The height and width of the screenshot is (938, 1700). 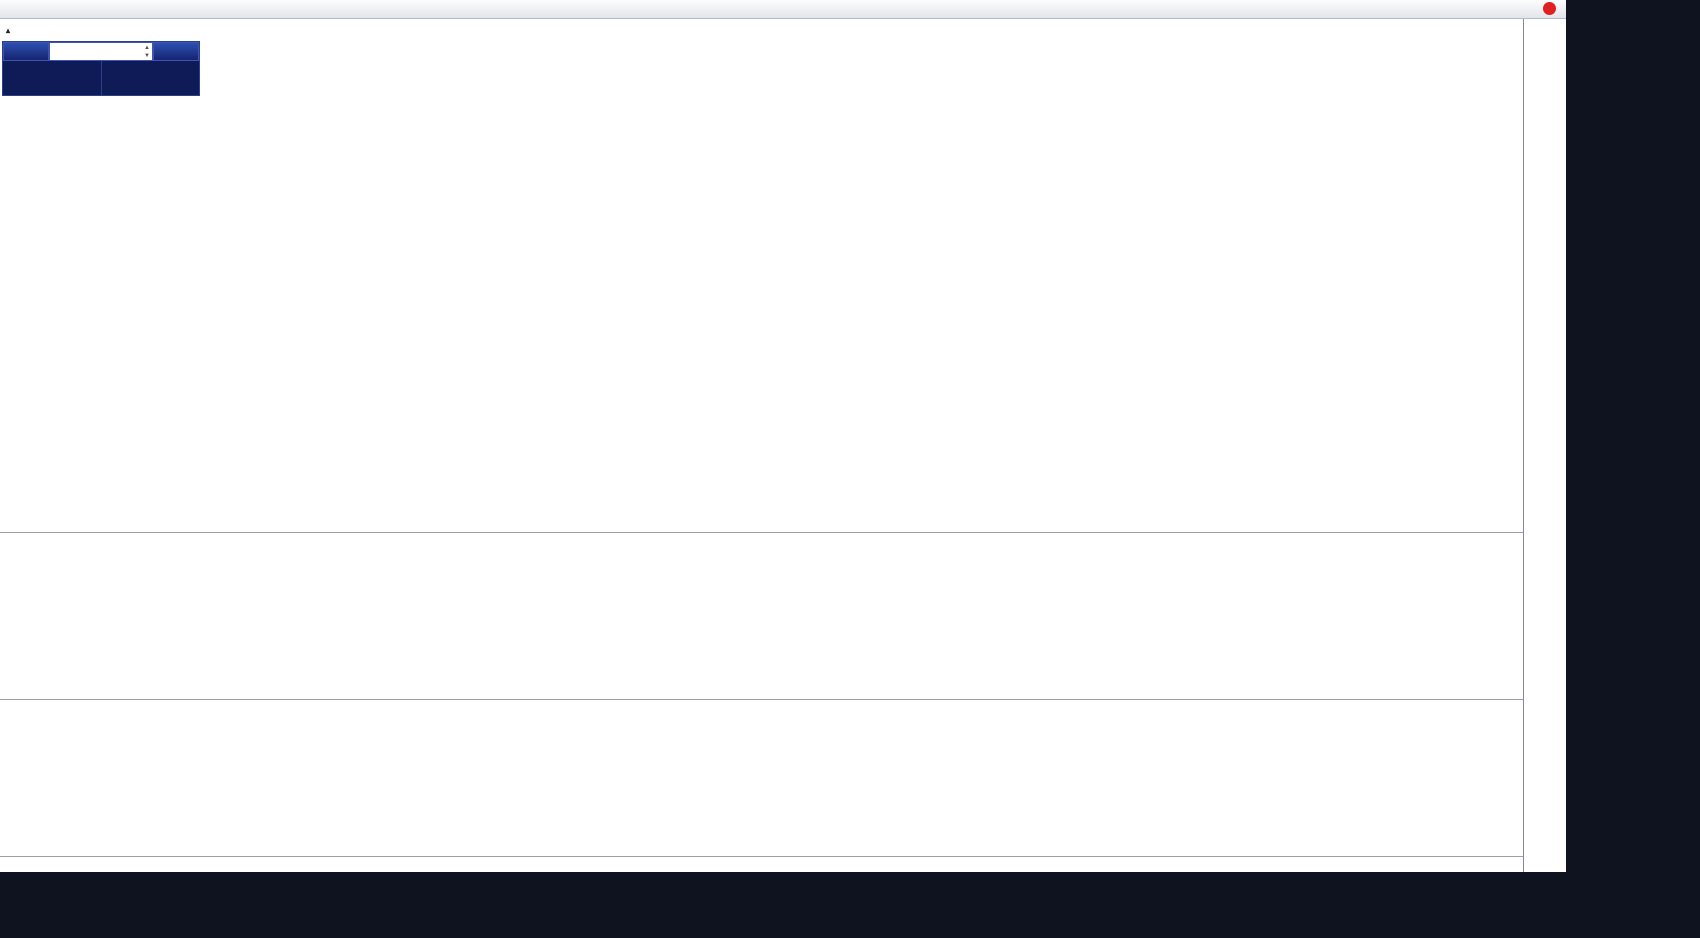 I want to click on rsi-pane, so click(x=761, y=777).